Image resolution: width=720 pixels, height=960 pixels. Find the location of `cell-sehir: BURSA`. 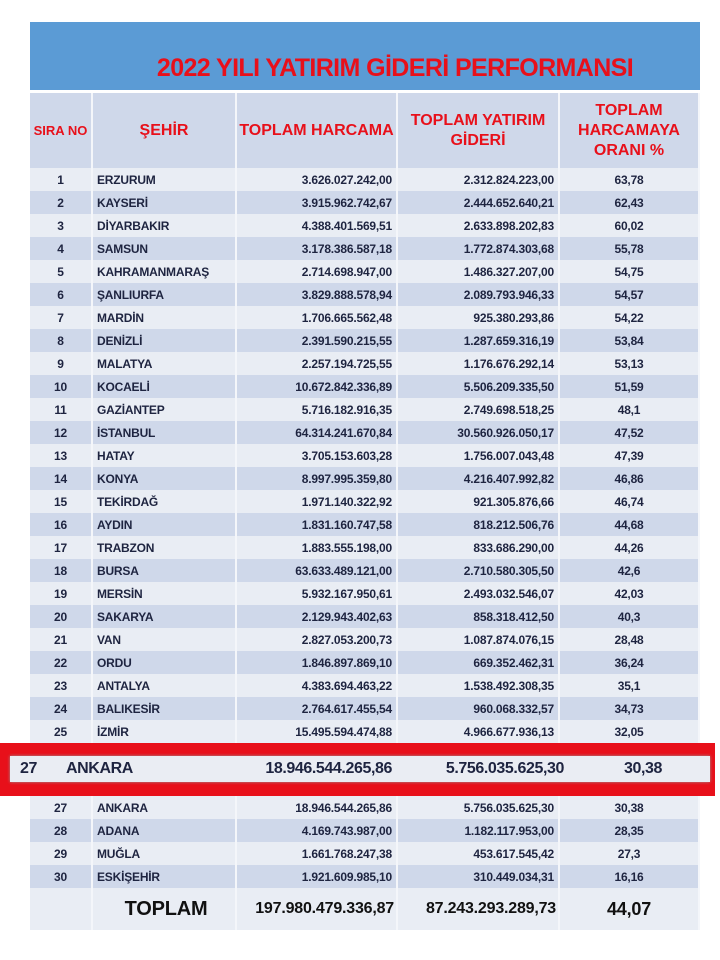

cell-sehir: BURSA is located at coordinates (165, 570).